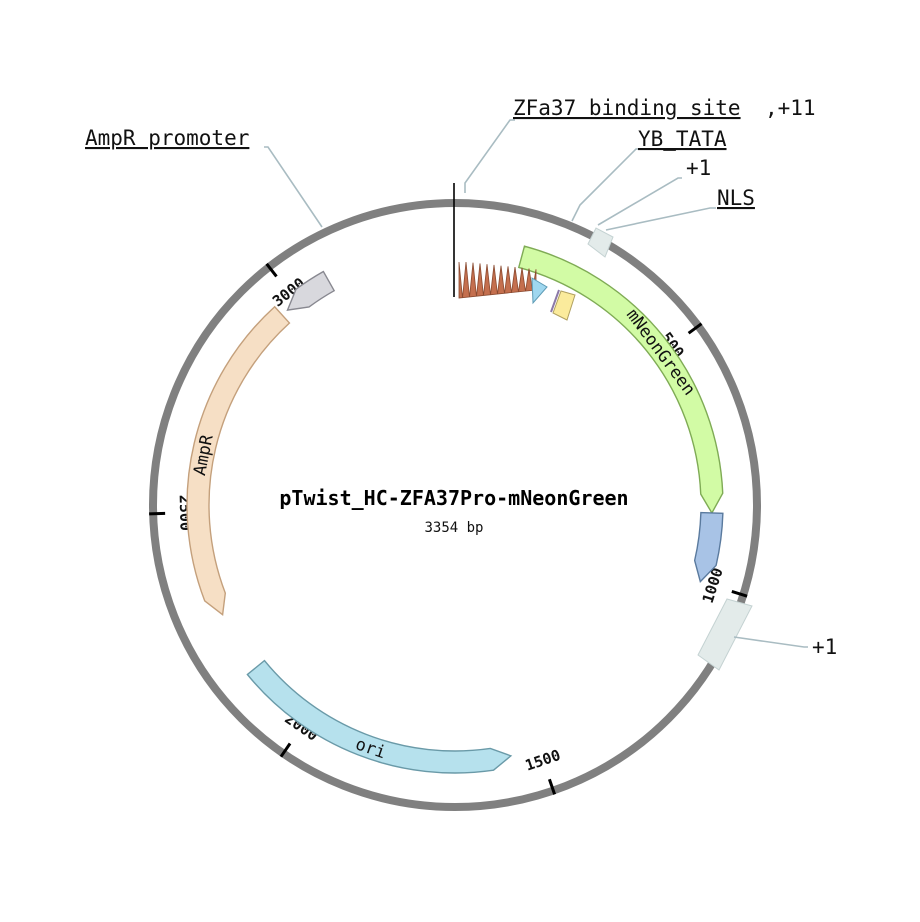  Describe the element at coordinates (543, 760) in the screenshot. I see `tick-label-1500: 1500` at that location.